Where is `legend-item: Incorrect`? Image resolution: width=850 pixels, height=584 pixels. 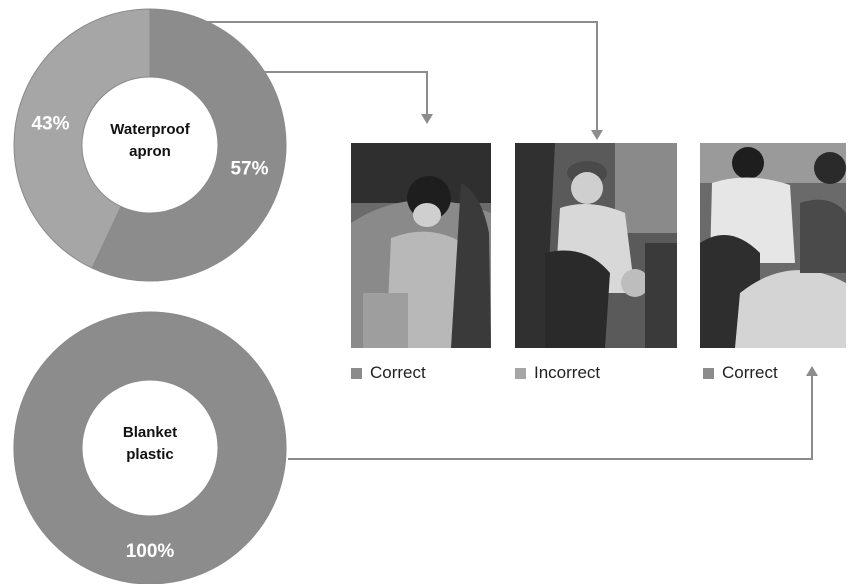 legend-item: Incorrect is located at coordinates (557, 373).